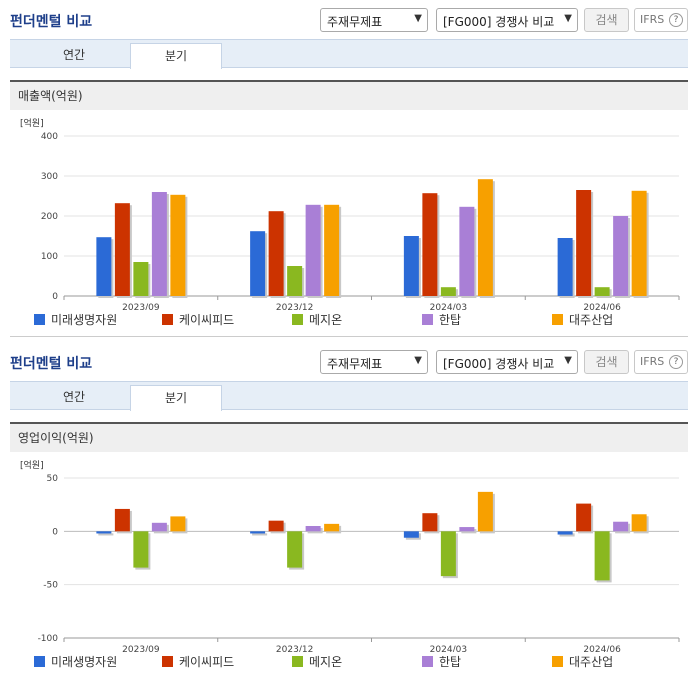  I want to click on y-tick-label: 50, so click(53, 479).